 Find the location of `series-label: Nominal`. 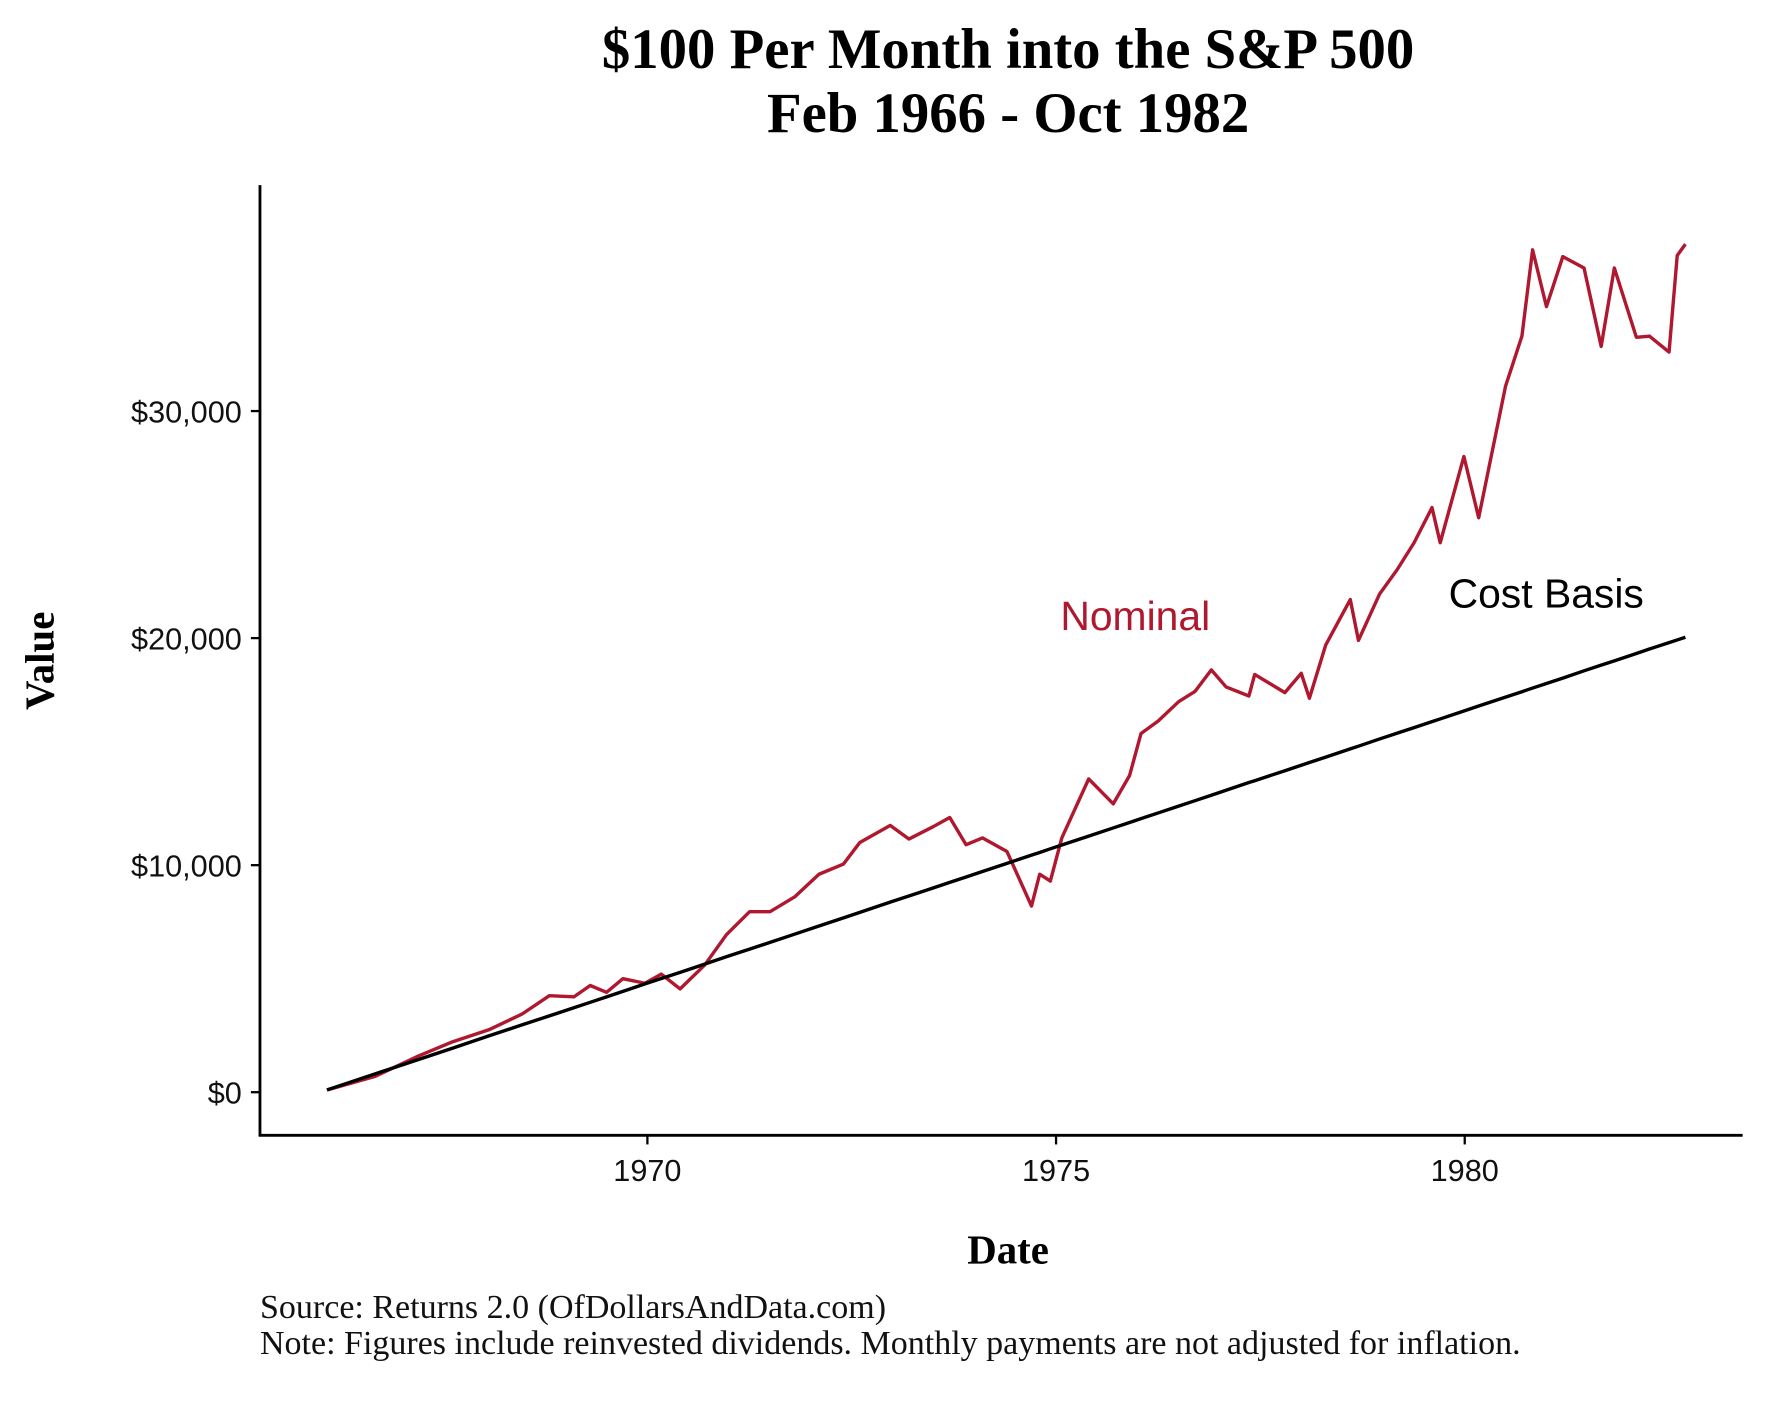

series-label: Nominal is located at coordinates (1135, 616).